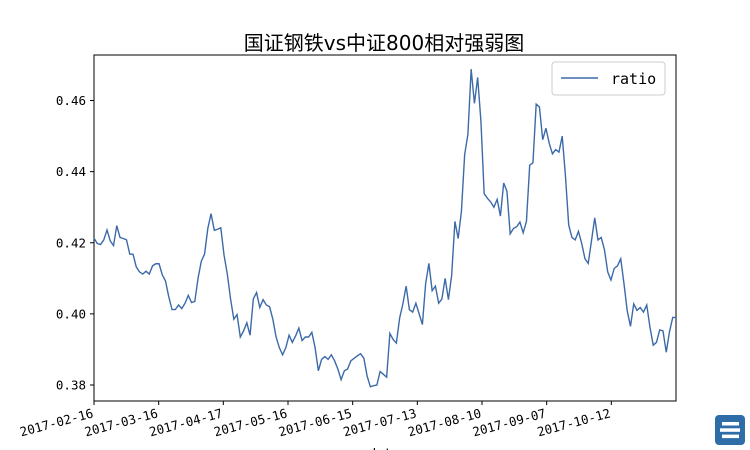  I want to click on x-tick-label: 2017-07-13, so click(380, 422).